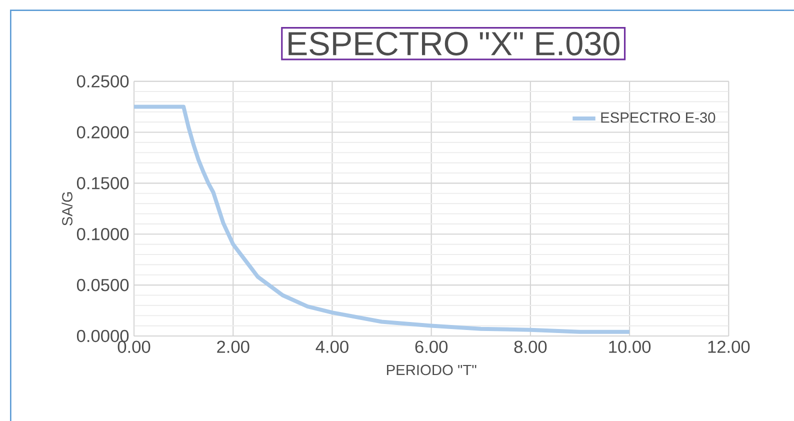 The image size is (794, 421). What do you see at coordinates (332, 346) in the screenshot?
I see `x-tick-label: 4.00` at bounding box center [332, 346].